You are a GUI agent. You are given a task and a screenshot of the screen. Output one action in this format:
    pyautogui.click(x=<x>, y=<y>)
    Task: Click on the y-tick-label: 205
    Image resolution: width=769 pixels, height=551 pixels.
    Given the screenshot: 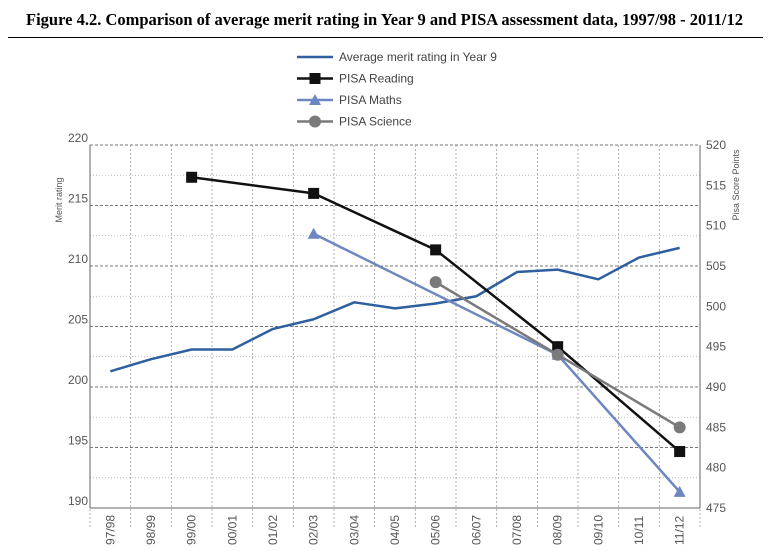 What is the action you would take?
    pyautogui.click(x=78, y=320)
    